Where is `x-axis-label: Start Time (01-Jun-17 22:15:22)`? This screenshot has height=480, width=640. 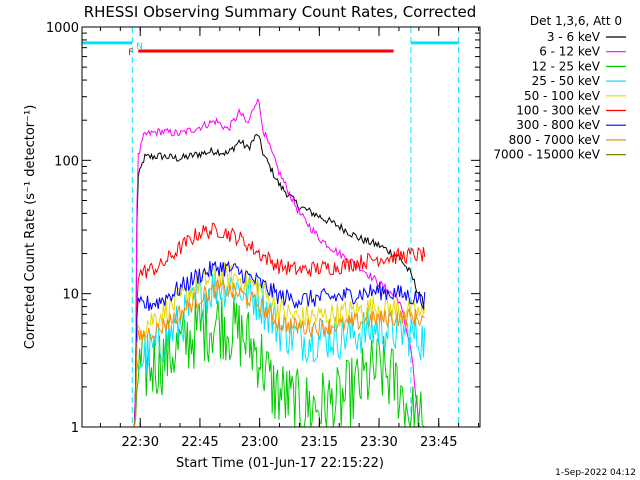 x-axis-label: Start Time (01-Jun-17 22:15:22) is located at coordinates (280, 463).